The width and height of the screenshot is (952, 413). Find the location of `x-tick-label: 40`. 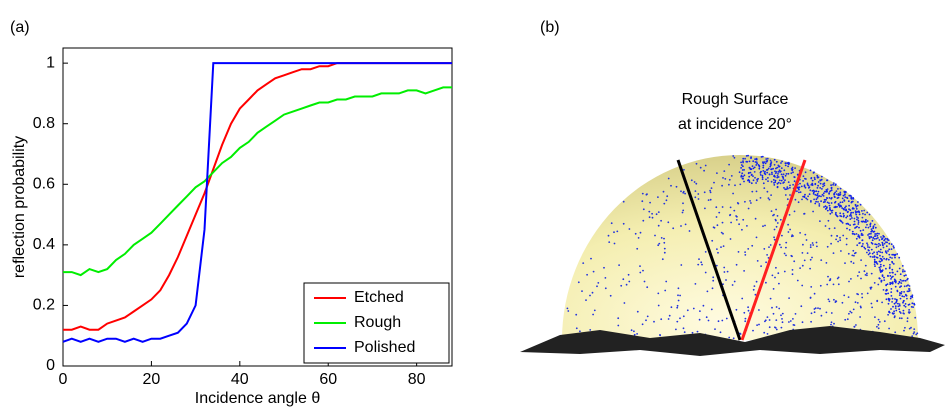

x-tick-label: 40 is located at coordinates (240, 379).